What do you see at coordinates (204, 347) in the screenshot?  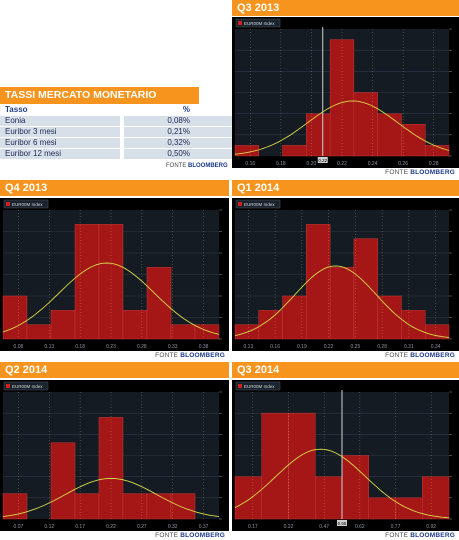 I see `x-tick-label: 0.38` at bounding box center [204, 347].